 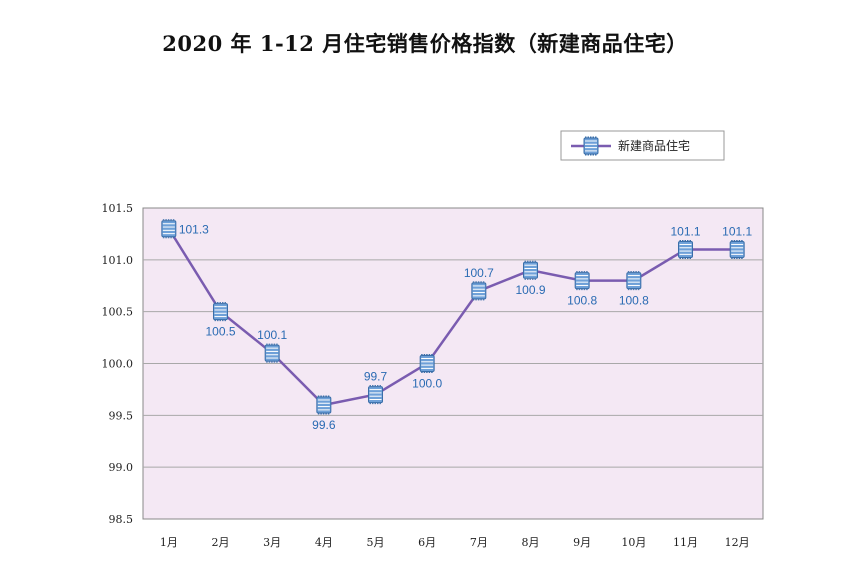 I want to click on x-tick-label: 1月, so click(x=169, y=542).